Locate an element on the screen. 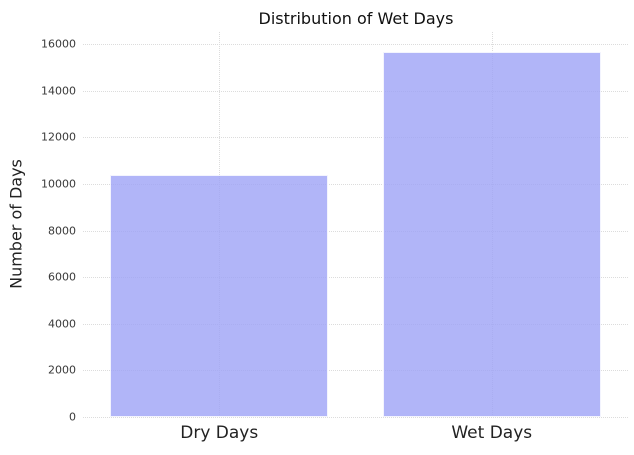 The image size is (634, 455). x-tick-label-dry-days: Dry Days is located at coordinates (219, 433).